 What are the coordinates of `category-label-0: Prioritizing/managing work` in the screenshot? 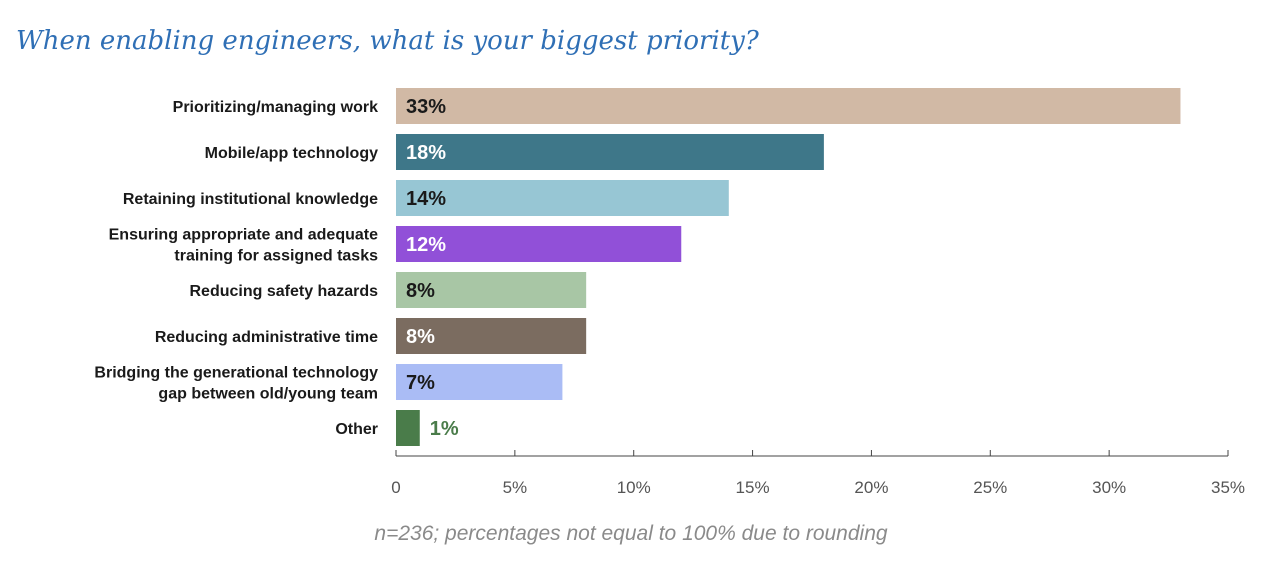 It's located at (275, 107).